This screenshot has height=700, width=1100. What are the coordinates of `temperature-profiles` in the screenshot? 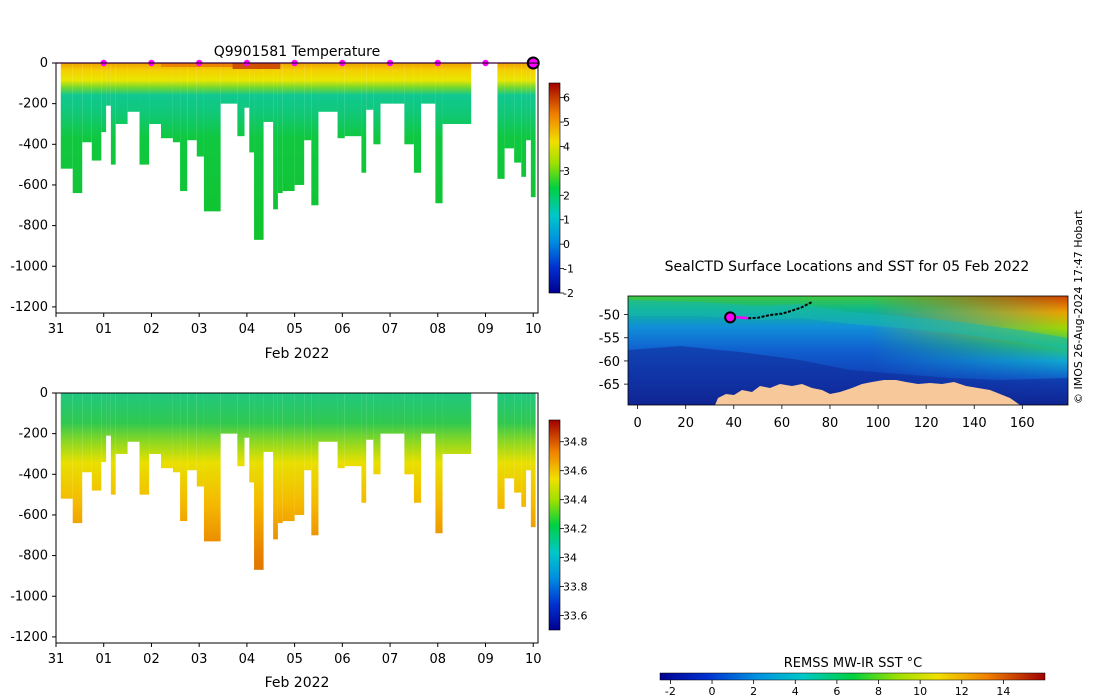 It's located at (298, 151).